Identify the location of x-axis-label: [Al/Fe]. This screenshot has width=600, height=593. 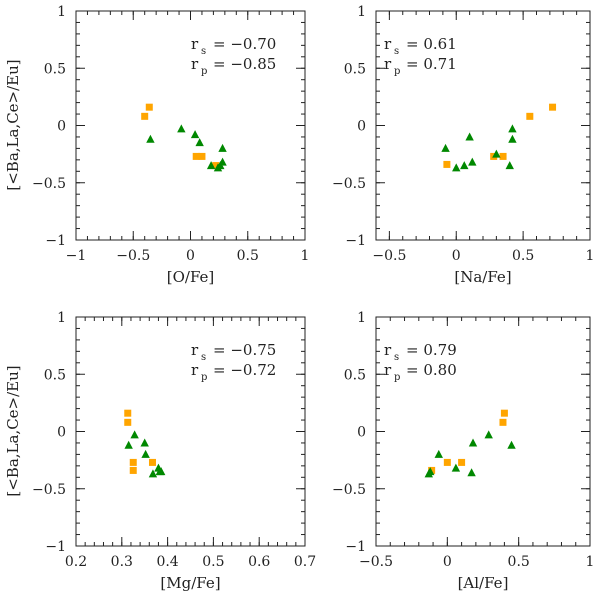
(483, 583).